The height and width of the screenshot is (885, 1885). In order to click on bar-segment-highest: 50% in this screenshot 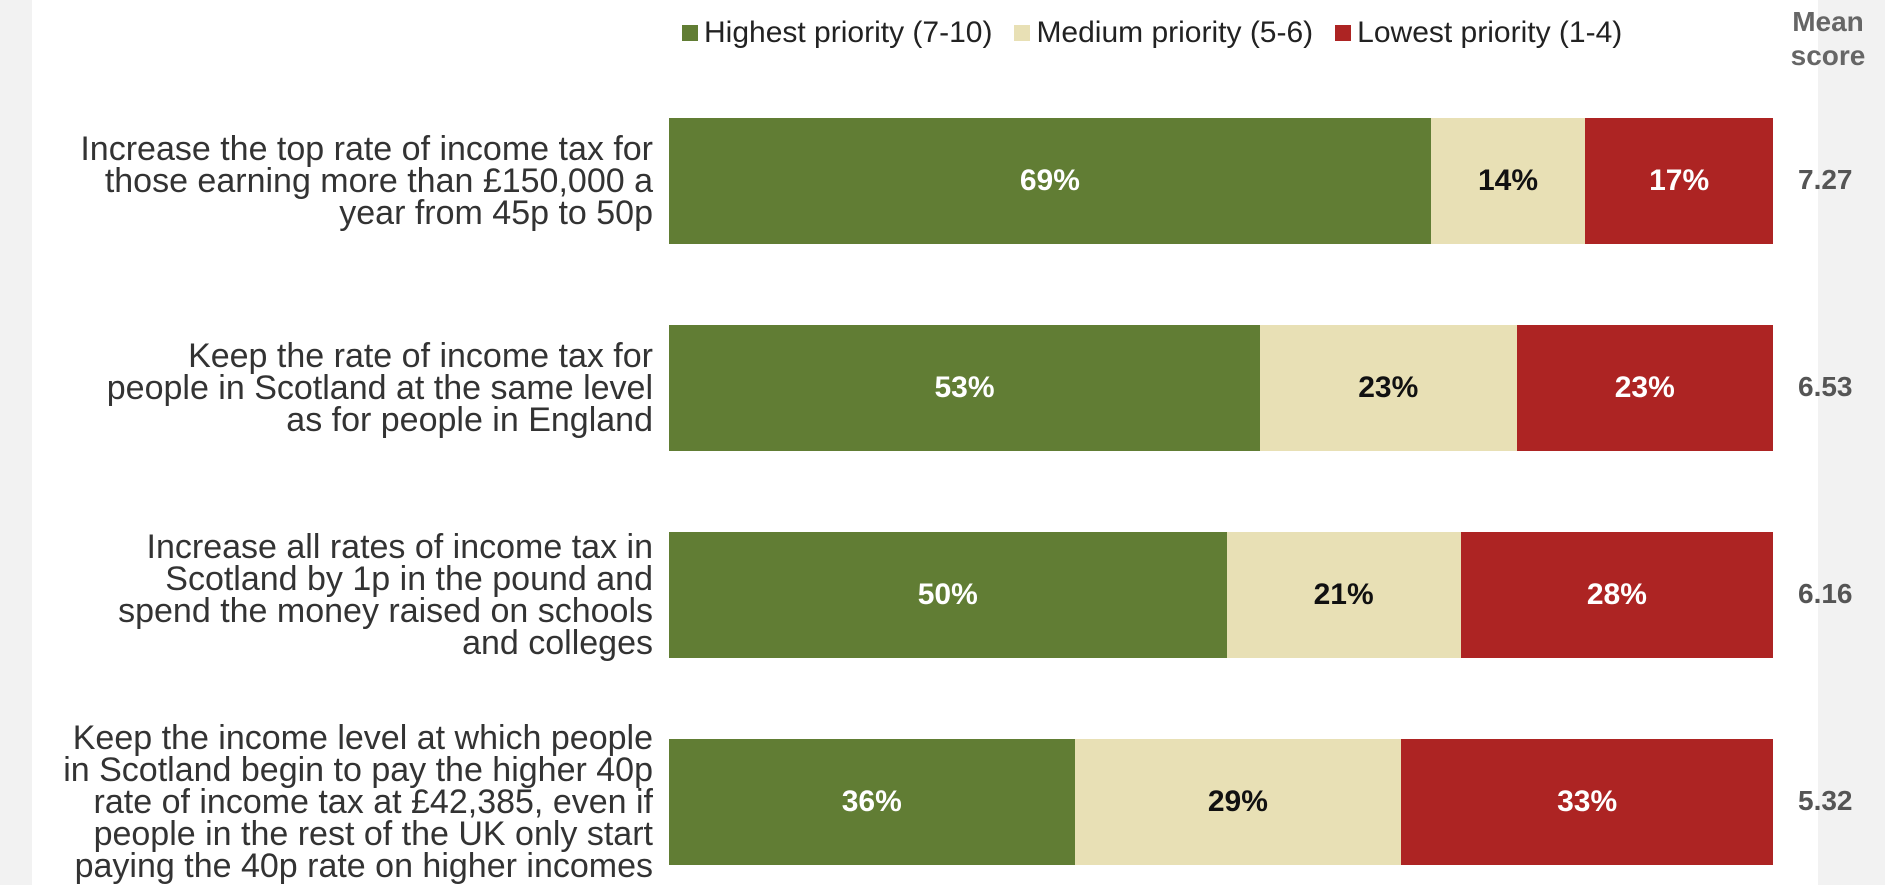, I will do `click(948, 595)`.